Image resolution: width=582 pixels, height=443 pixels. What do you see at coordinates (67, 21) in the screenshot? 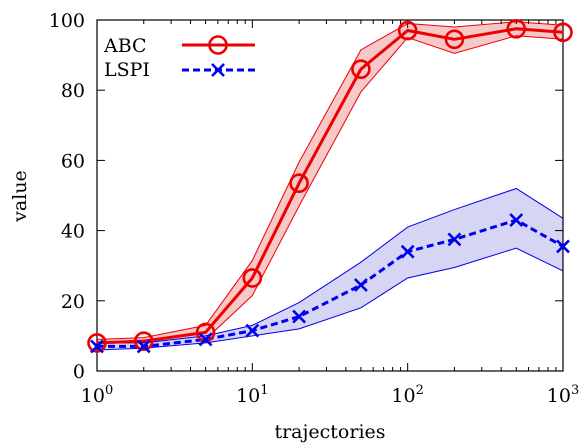
I see `y-tick-label: 100` at bounding box center [67, 21].